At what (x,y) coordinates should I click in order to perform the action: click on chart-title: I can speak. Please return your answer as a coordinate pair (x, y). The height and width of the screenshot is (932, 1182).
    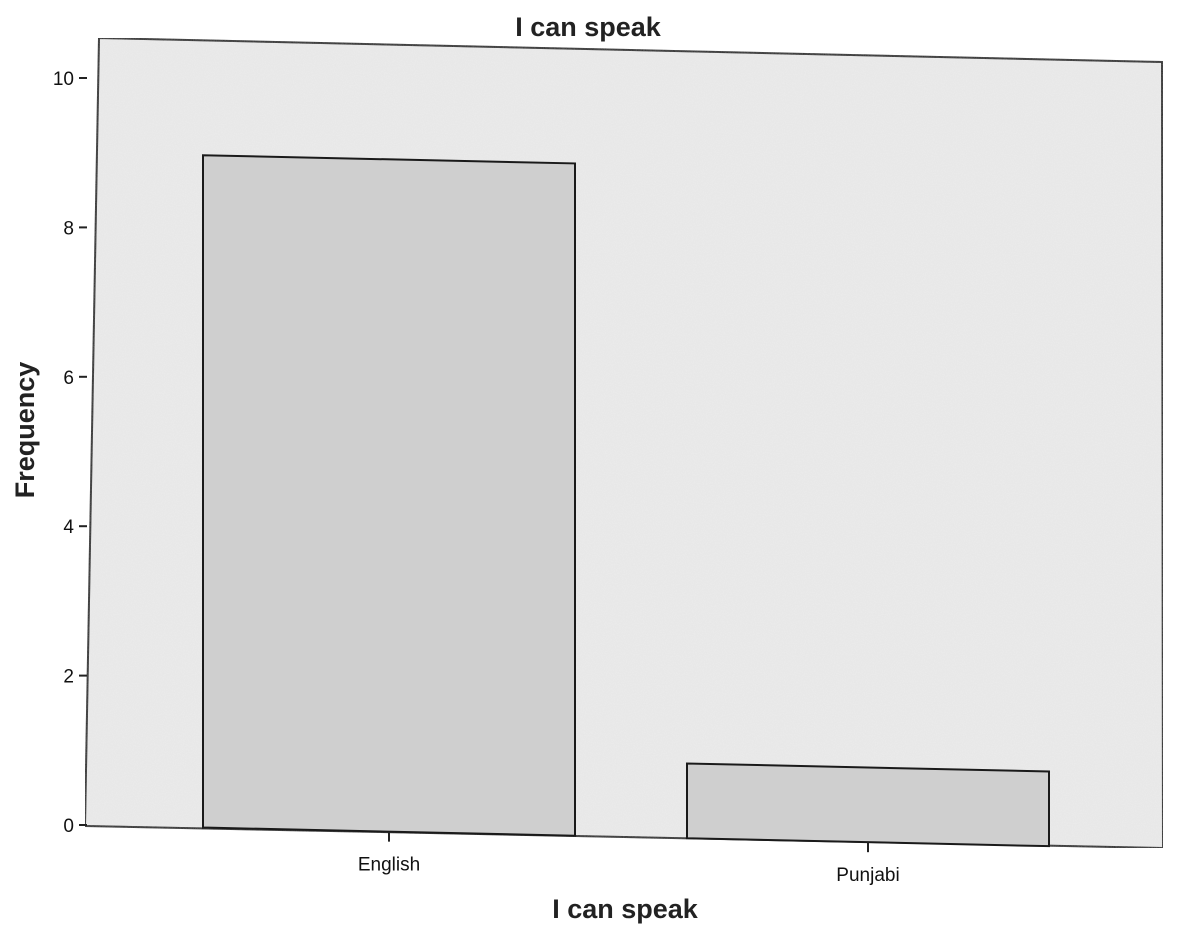
    Looking at the image, I should click on (588, 27).